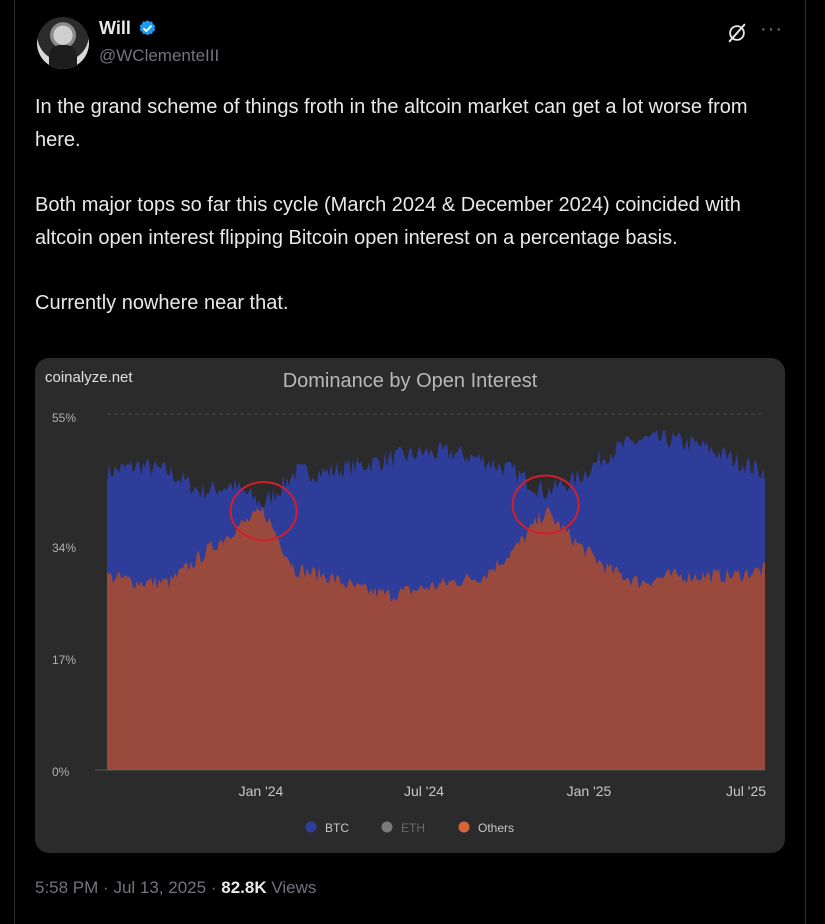 The width and height of the screenshot is (825, 924). What do you see at coordinates (294, 887) in the screenshot?
I see `views-label: Views` at bounding box center [294, 887].